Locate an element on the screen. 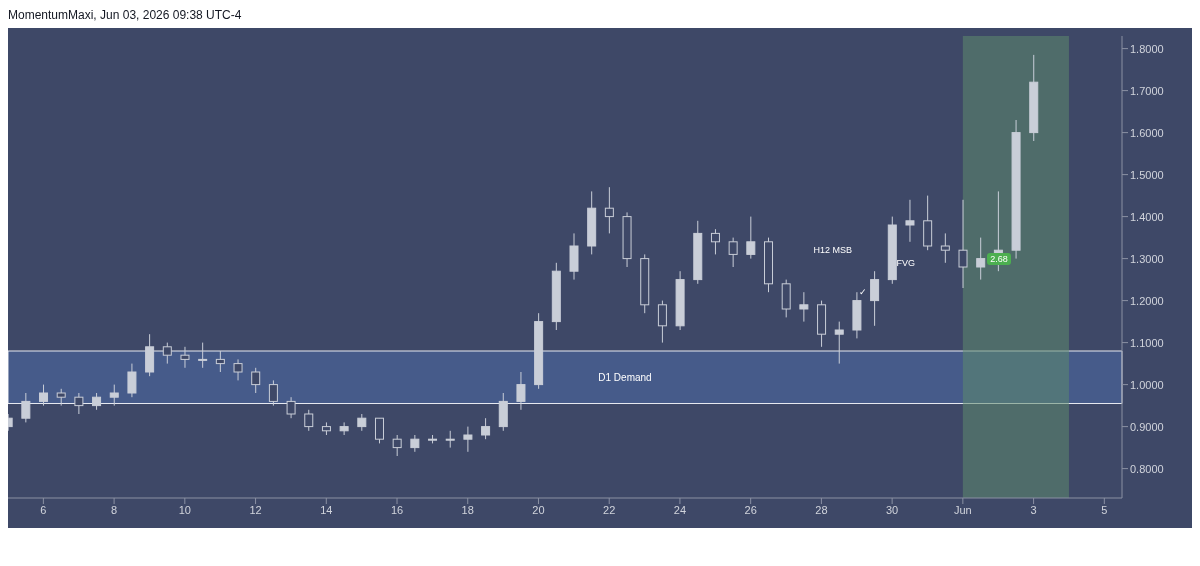 The width and height of the screenshot is (1200, 566). y-tick-label: 1.4000 is located at coordinates (1147, 216).